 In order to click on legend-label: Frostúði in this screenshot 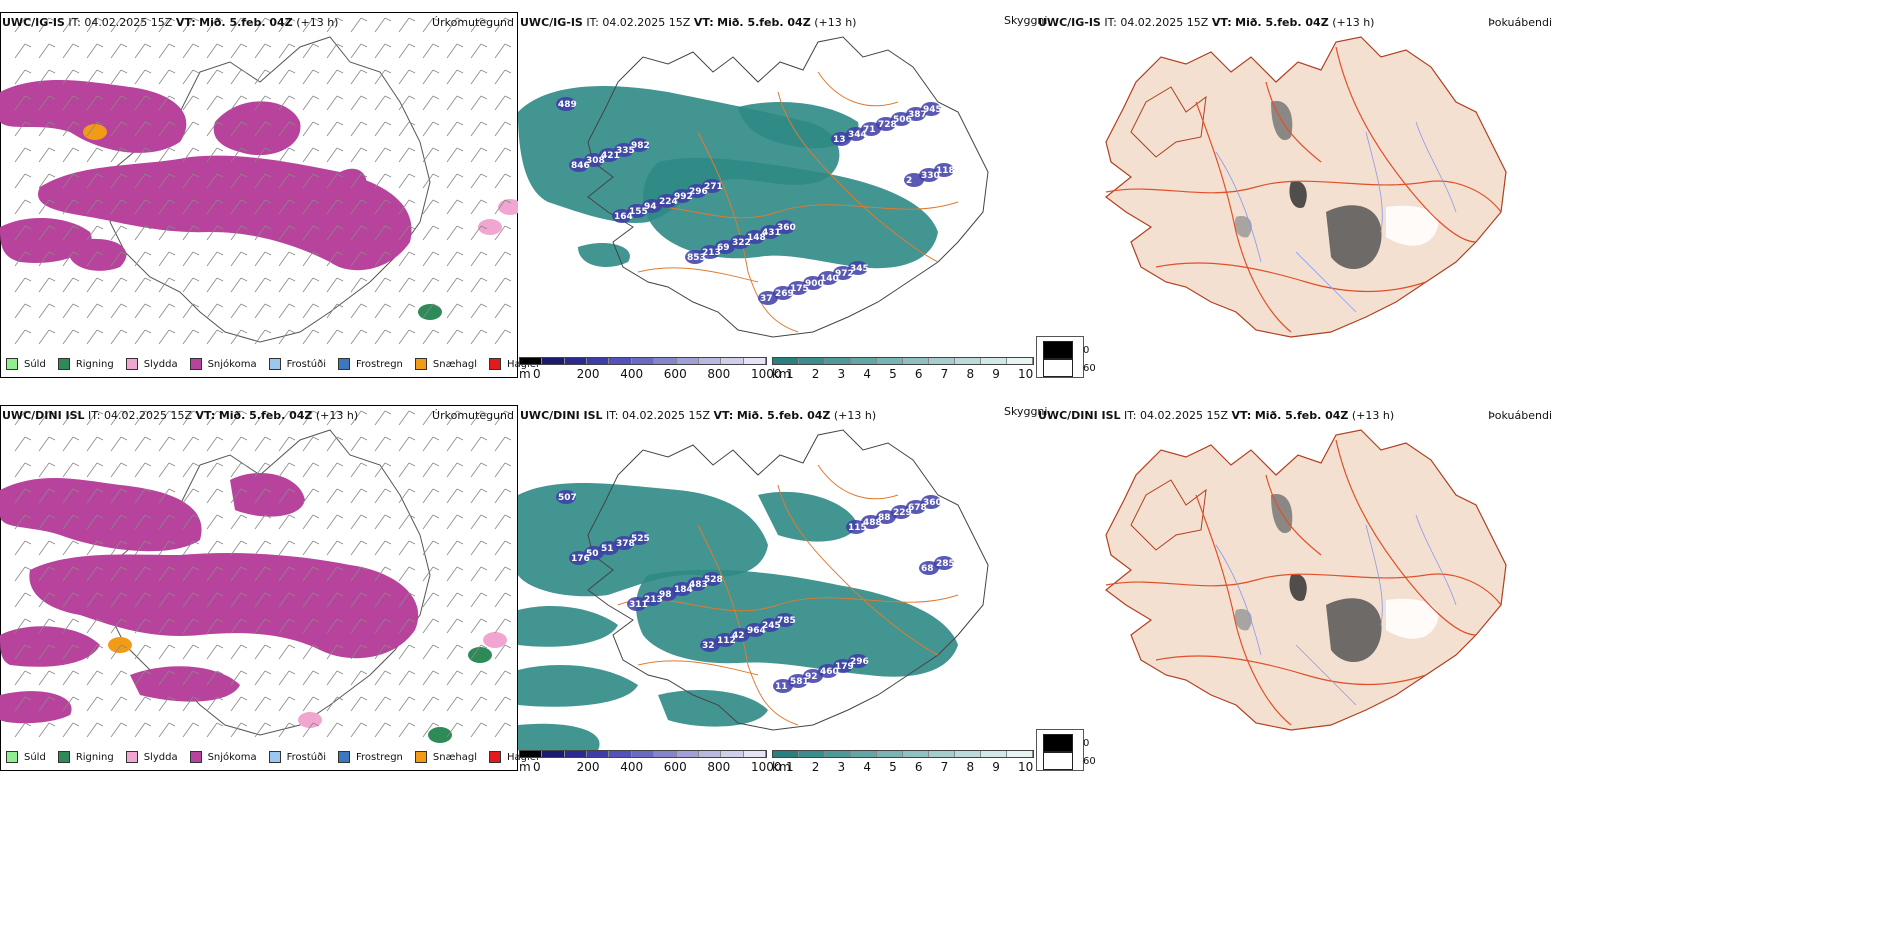, I will do `click(306, 364)`.